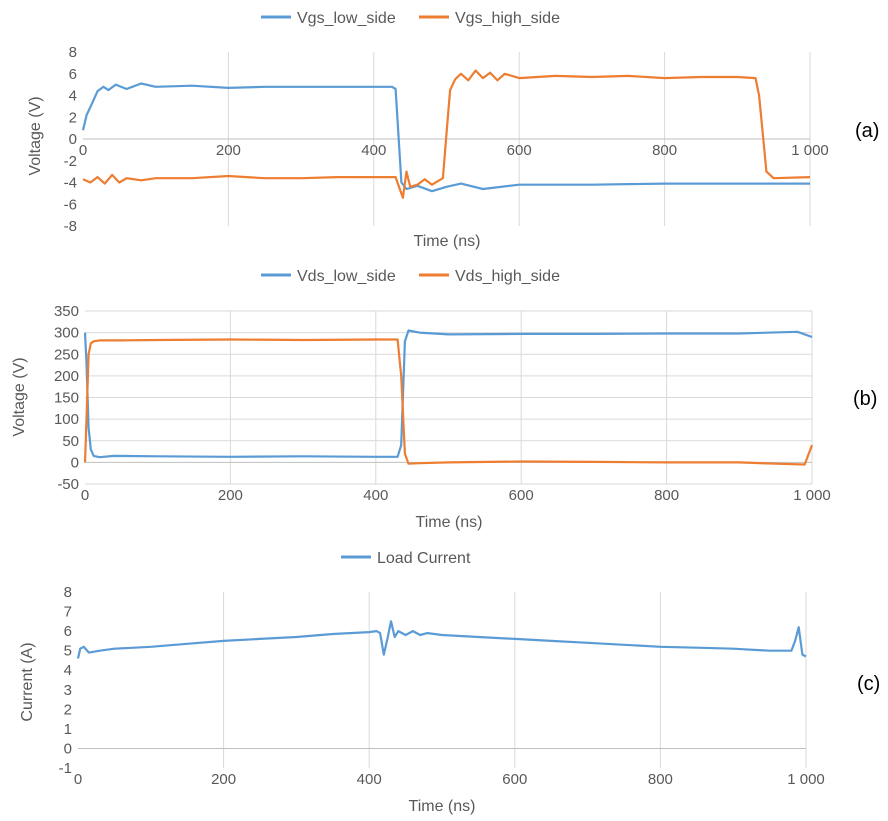 This screenshot has width=888, height=821. I want to click on y-tick-label: -4, so click(70, 183).